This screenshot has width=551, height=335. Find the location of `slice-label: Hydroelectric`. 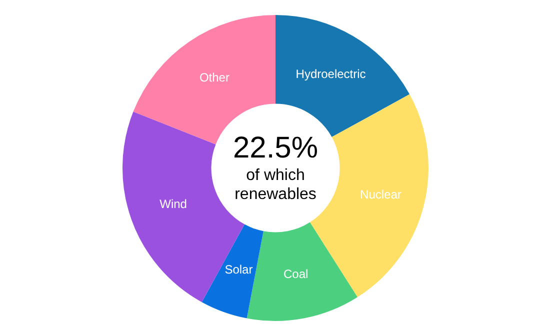

slice-label: Hydroelectric is located at coordinates (331, 73).